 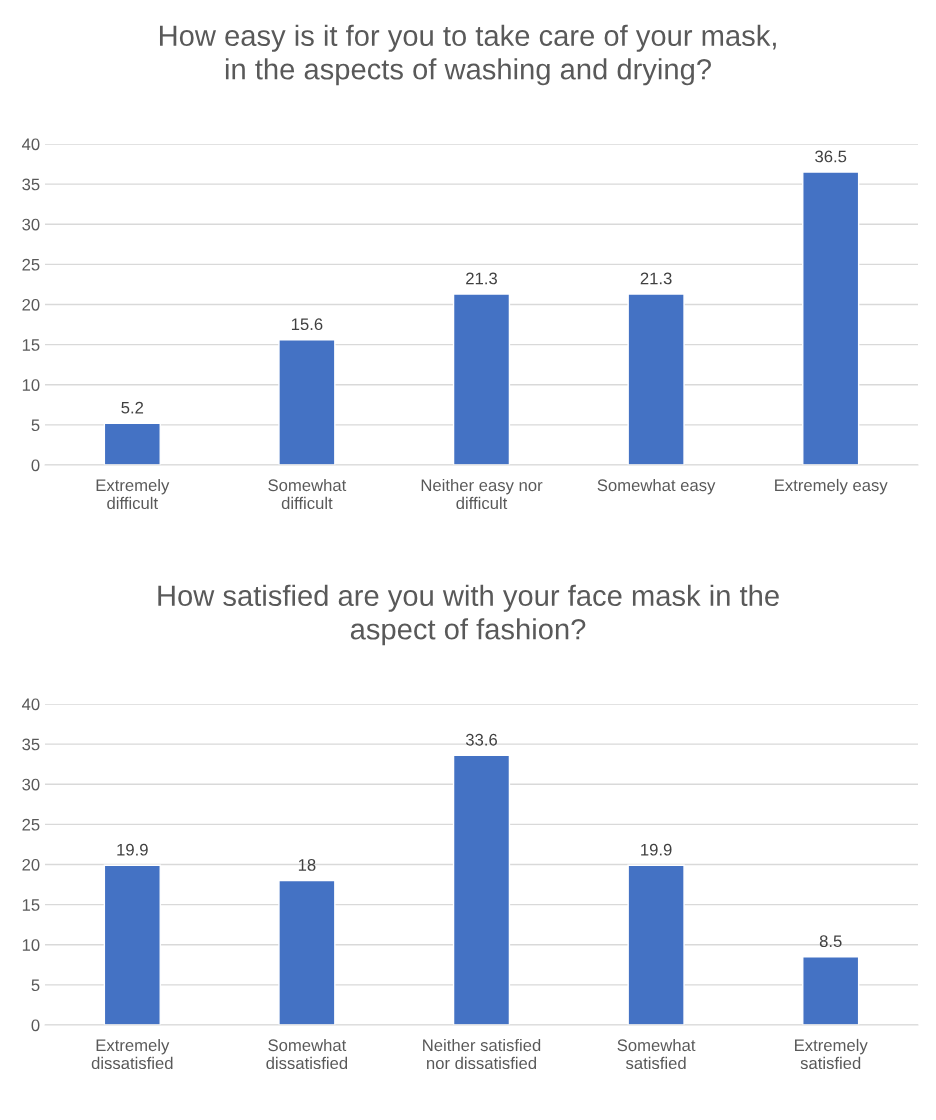 What do you see at coordinates (656, 1054) in the screenshot?
I see `x-tick-label: Somewhat satisfied` at bounding box center [656, 1054].